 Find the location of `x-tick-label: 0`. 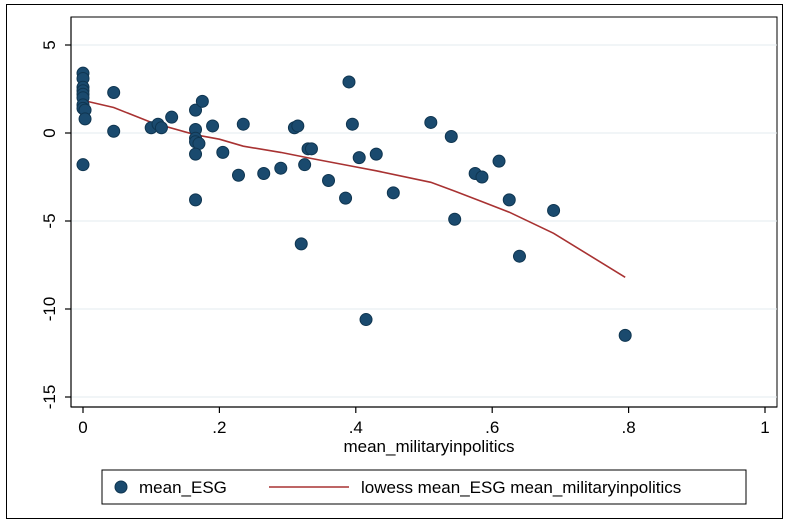

x-tick-label: 0 is located at coordinates (82, 427).